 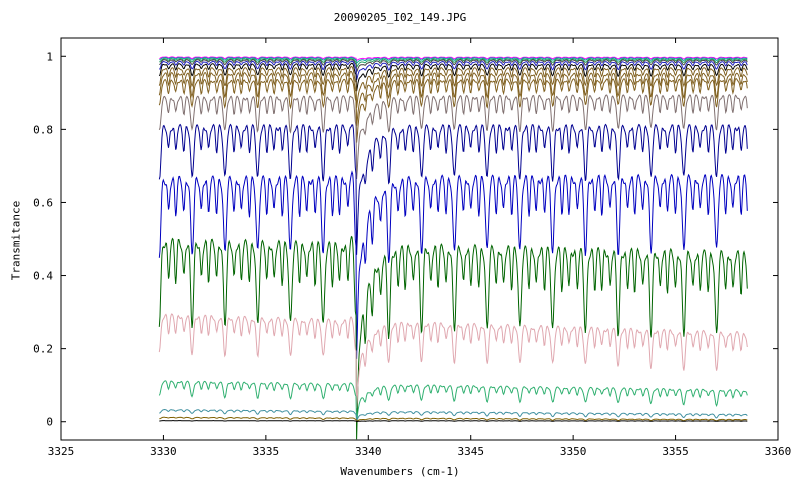 I want to click on x-tick-label-6: 3355, so click(x=675, y=451).